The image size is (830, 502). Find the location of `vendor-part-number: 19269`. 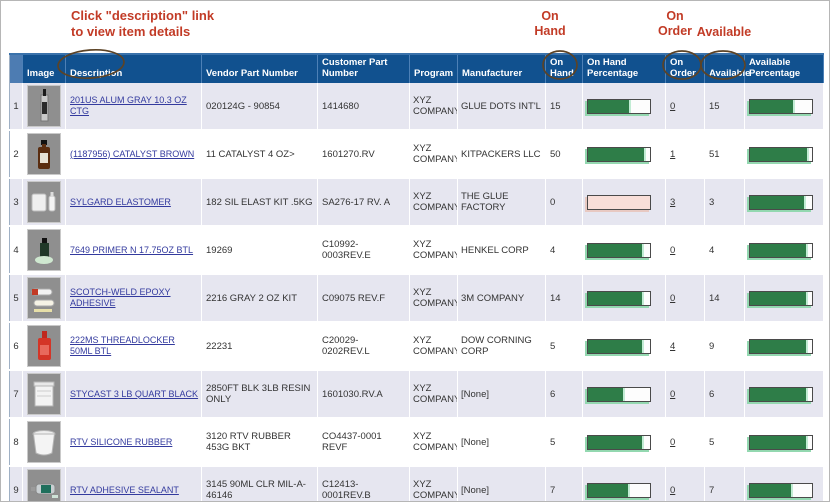

vendor-part-number: 19269 is located at coordinates (259, 250).